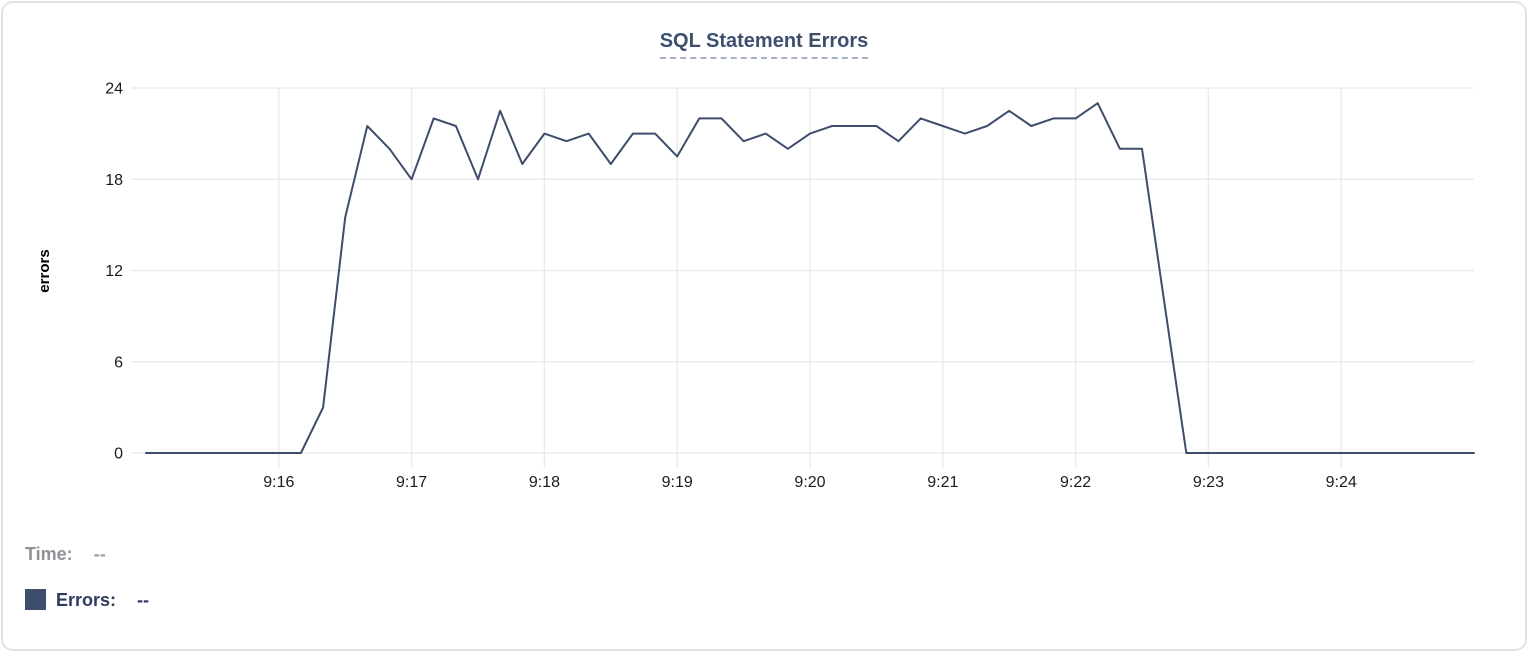 Image resolution: width=1528 pixels, height=652 pixels. I want to click on x-tick-label: 9:21, so click(942, 482).